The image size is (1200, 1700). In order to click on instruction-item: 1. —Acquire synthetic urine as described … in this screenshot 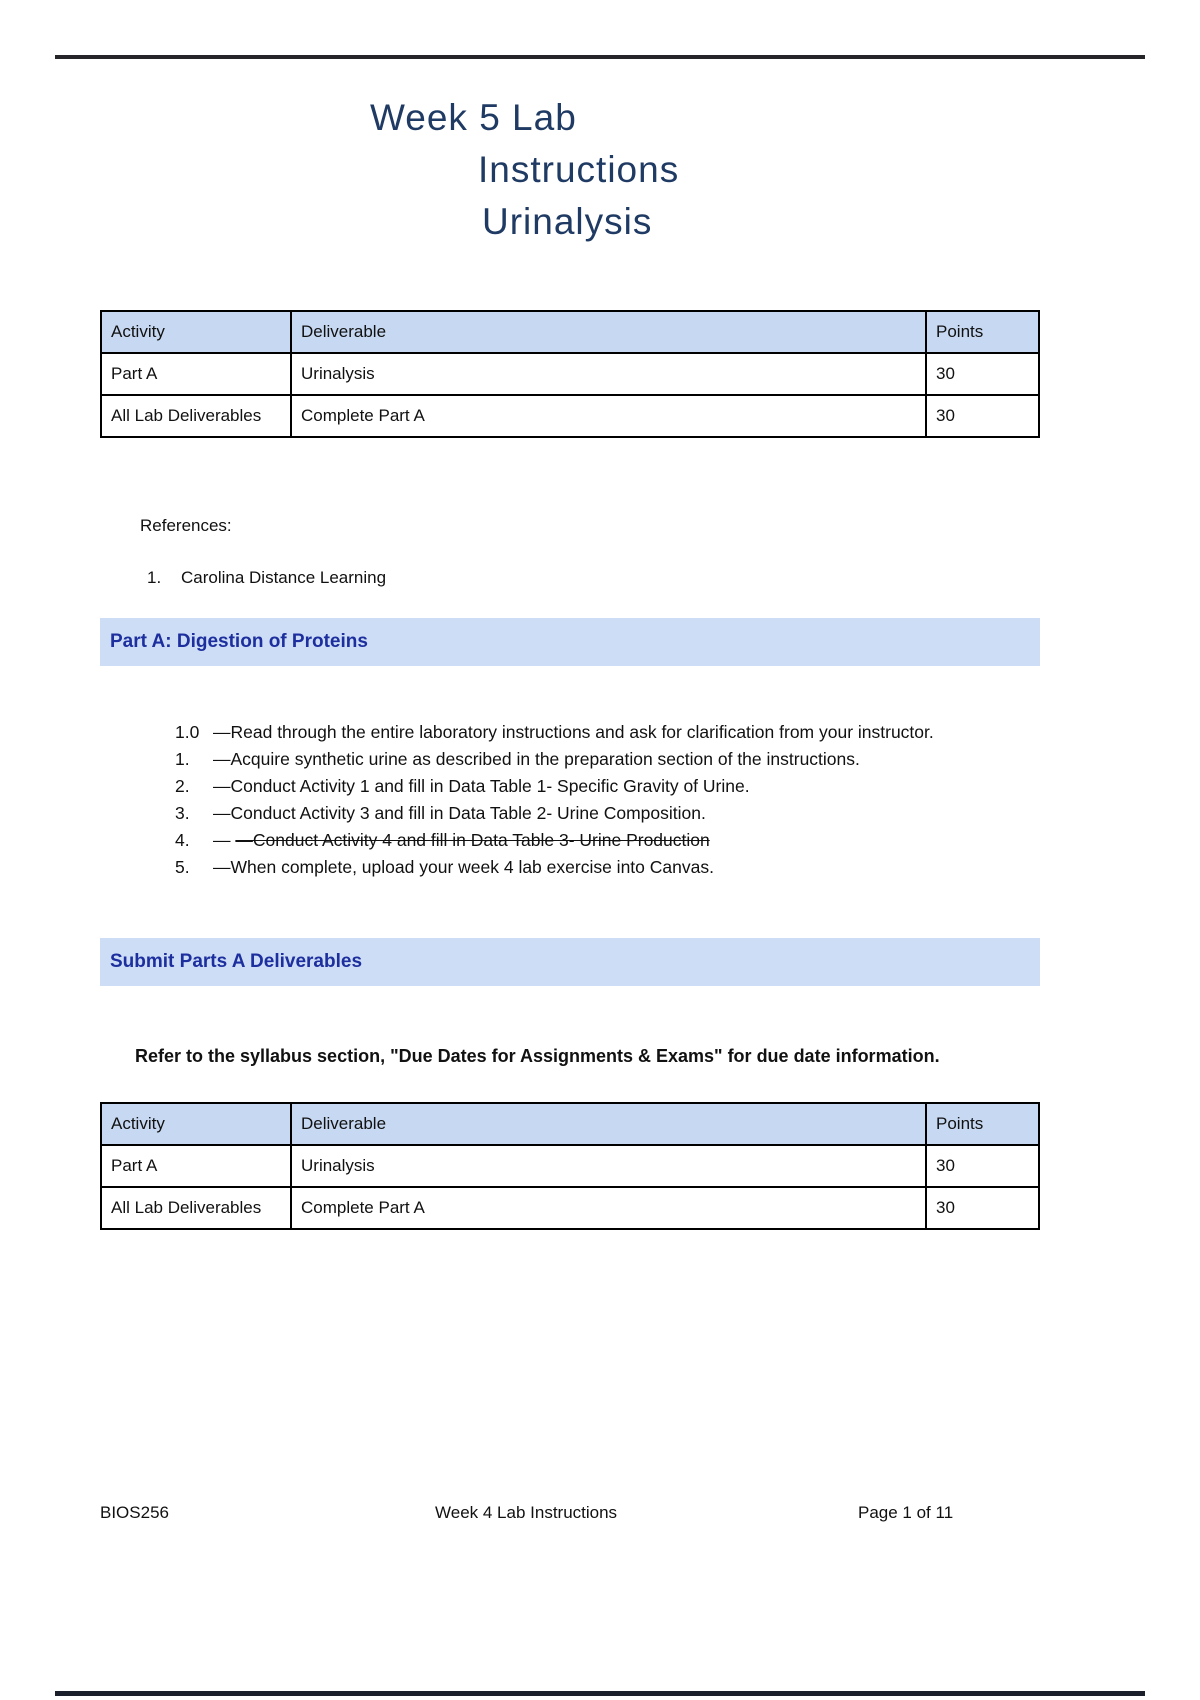, I will do `click(554, 759)`.